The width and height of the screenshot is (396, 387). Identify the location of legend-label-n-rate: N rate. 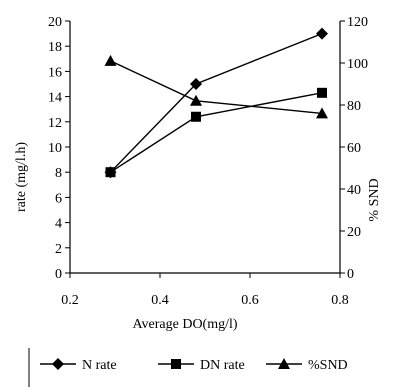
(99, 365).